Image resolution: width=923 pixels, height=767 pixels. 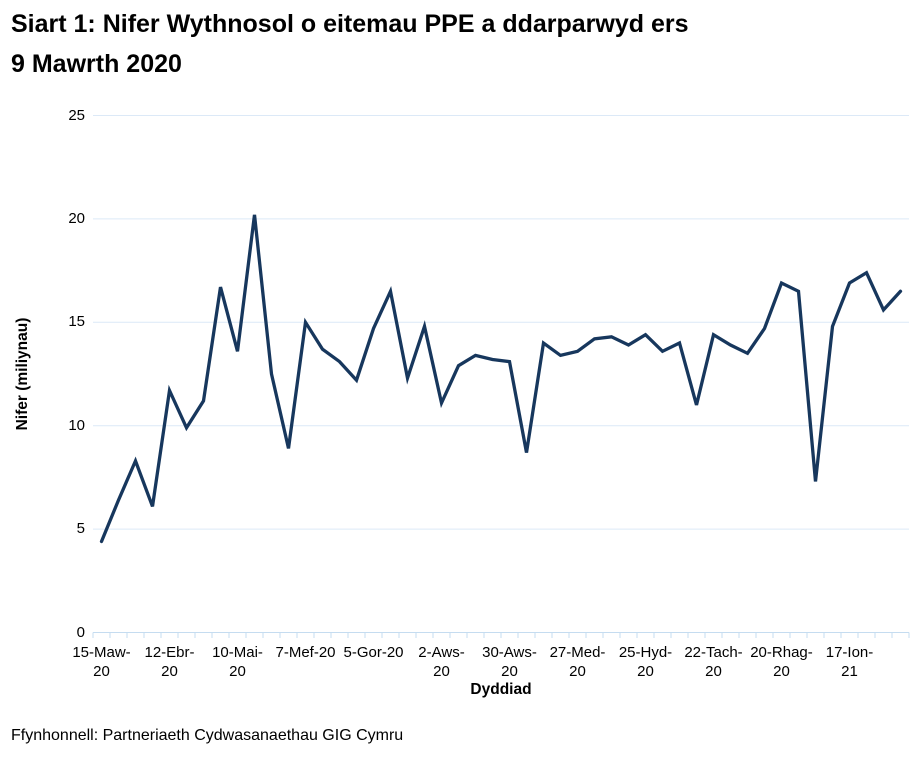 What do you see at coordinates (849, 671) in the screenshot?
I see `x-tick-label-line: 21` at bounding box center [849, 671].